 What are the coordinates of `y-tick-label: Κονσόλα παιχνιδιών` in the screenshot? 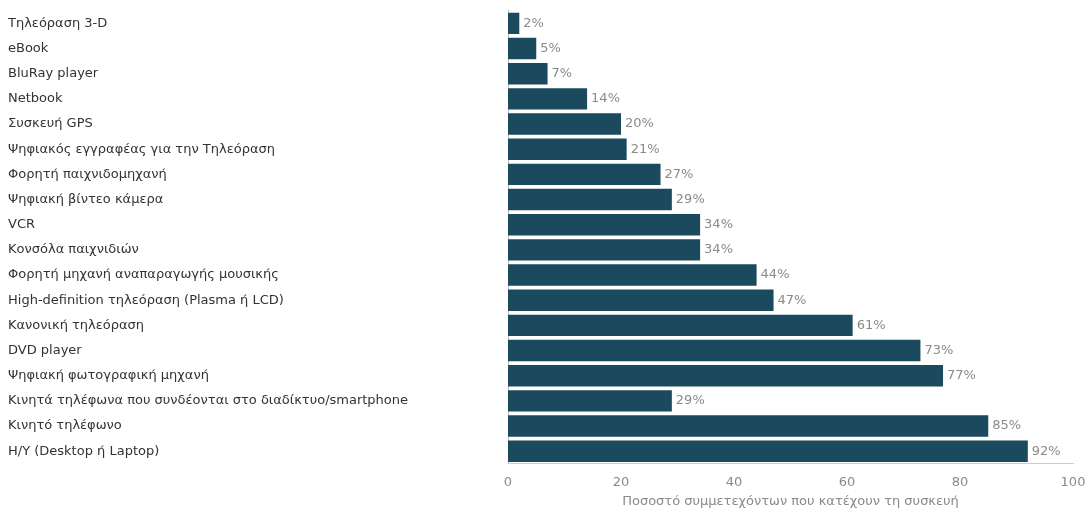 It's located at (73, 249).